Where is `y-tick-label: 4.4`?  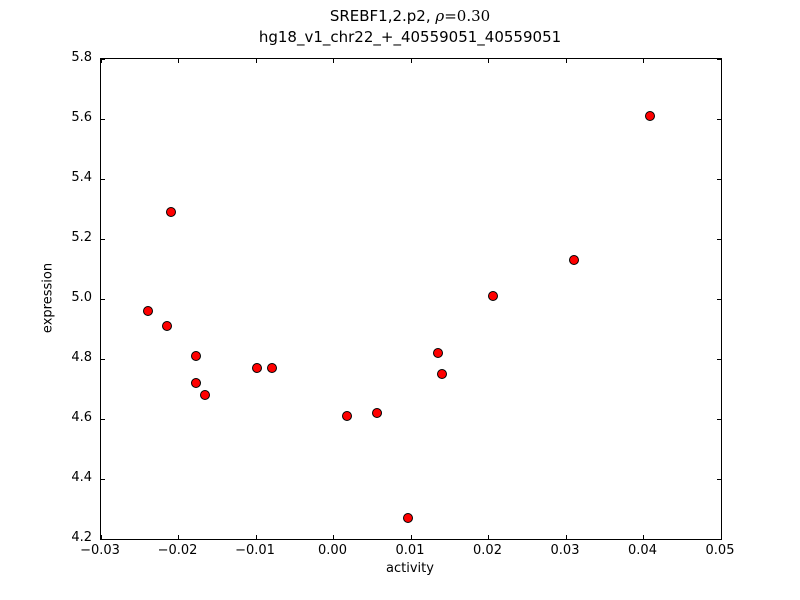
y-tick-label: 4.4 is located at coordinates (81, 477).